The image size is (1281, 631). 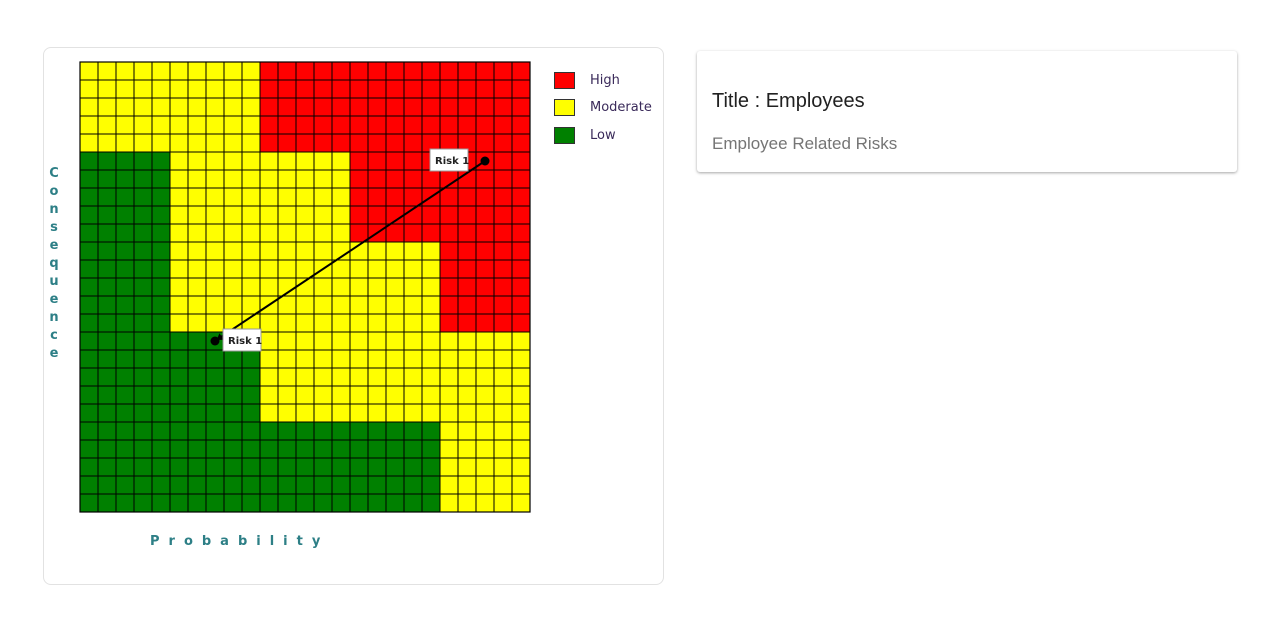 What do you see at coordinates (485, 161) in the screenshot?
I see `risk-end-point` at bounding box center [485, 161].